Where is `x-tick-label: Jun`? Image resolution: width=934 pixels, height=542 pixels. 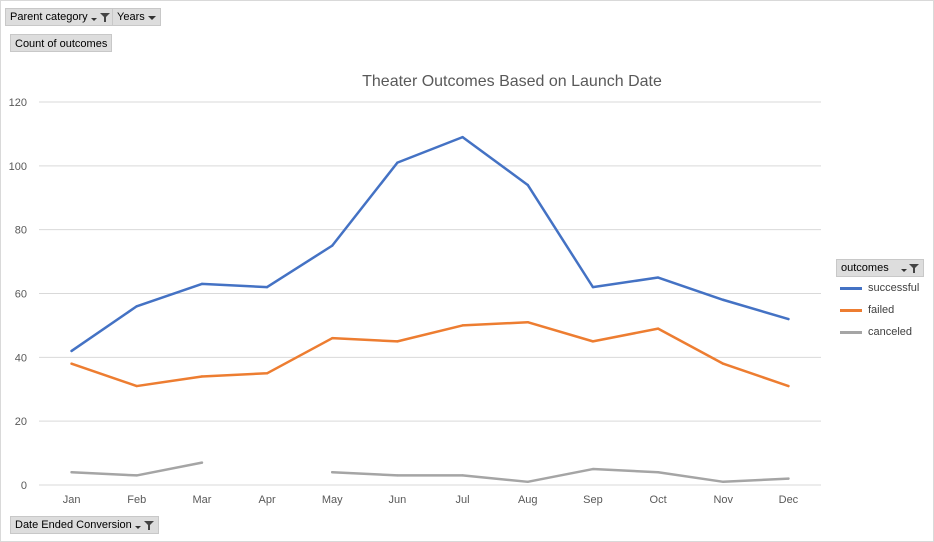 x-tick-label: Jun is located at coordinates (398, 500).